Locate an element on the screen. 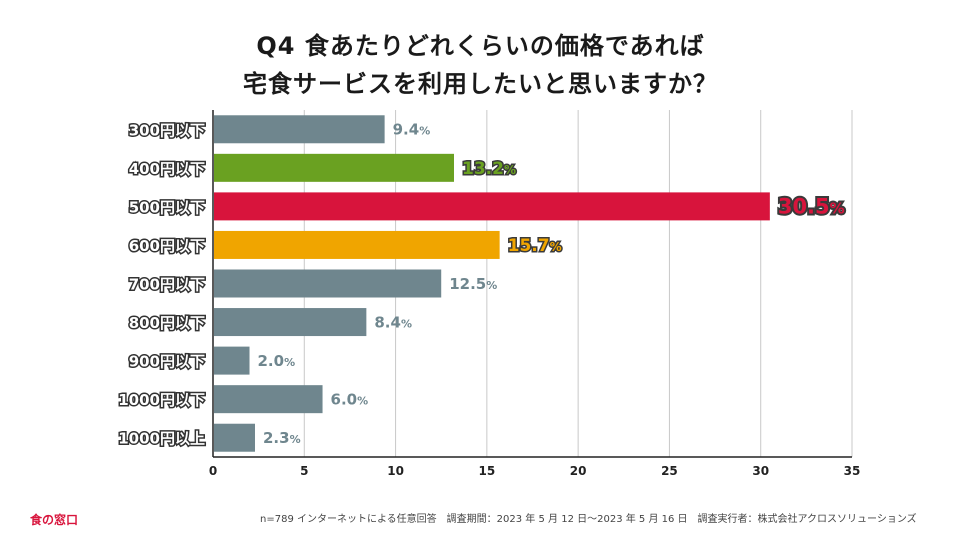 Image resolution: width=961 pixels, height=541 pixels. x-tick-label: 30 is located at coordinates (760, 471).